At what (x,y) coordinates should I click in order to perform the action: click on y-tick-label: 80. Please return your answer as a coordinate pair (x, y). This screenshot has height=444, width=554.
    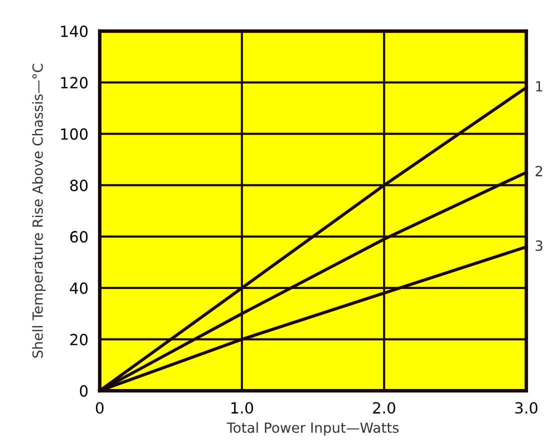
    Looking at the image, I should click on (79, 186).